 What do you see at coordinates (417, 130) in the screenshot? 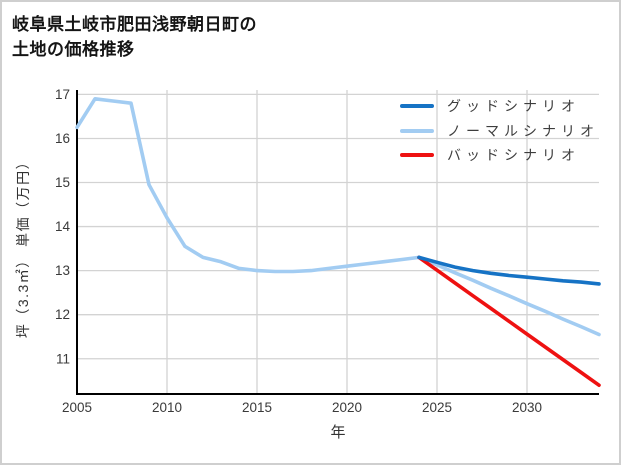
I see `legend-line-swatch-normal` at bounding box center [417, 130].